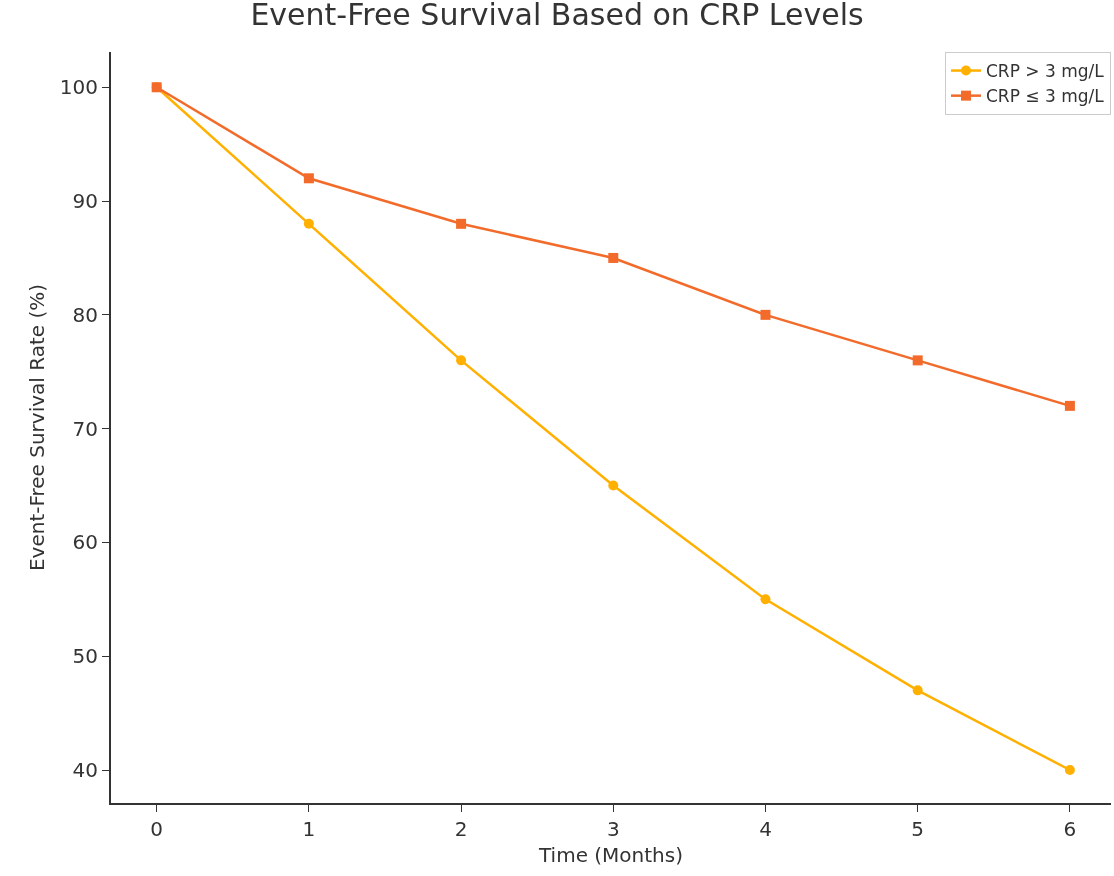  Describe the element at coordinates (1070, 829) in the screenshot. I see `x-tick-label: 6` at that location.